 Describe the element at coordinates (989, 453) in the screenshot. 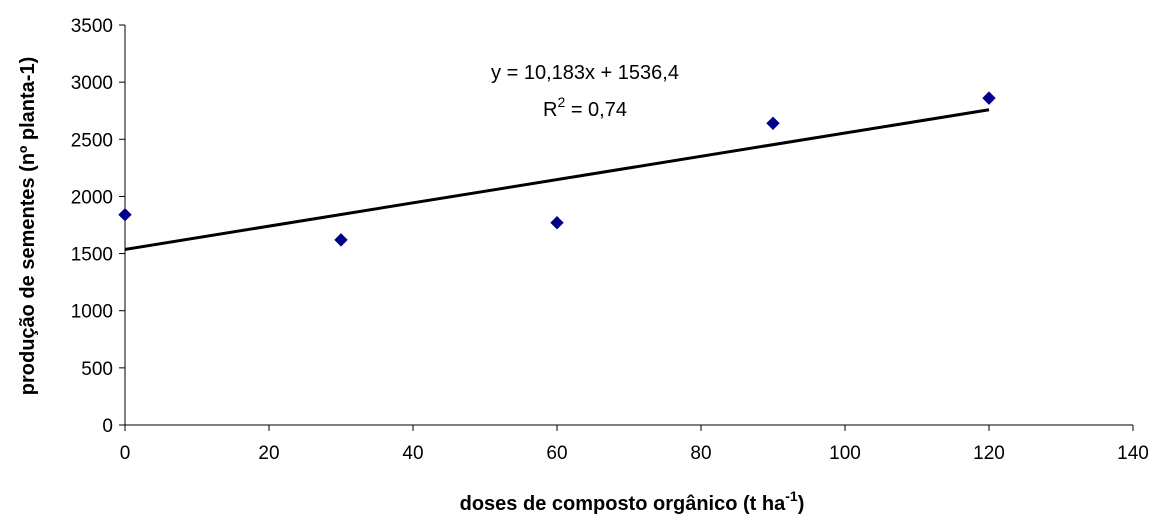

I see `x-tick-label: 120` at that location.